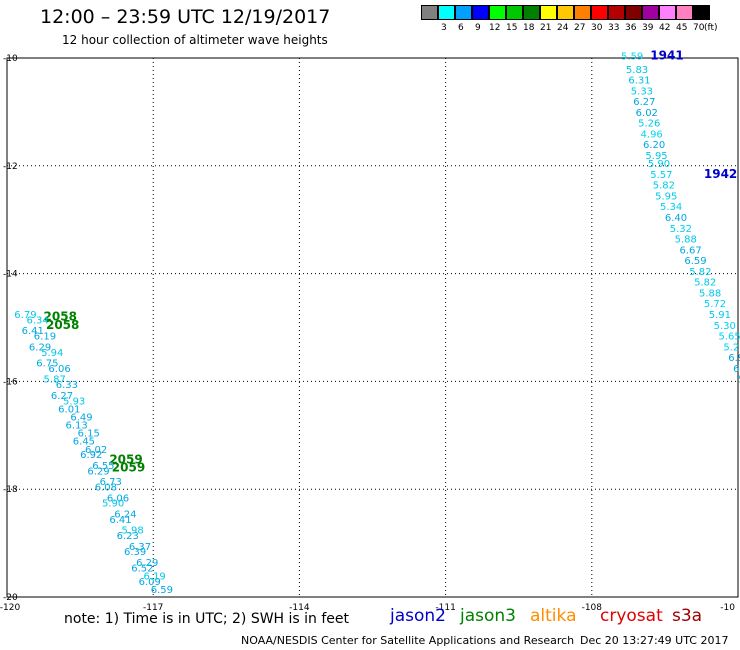 The image size is (740, 650). What do you see at coordinates (84, 442) in the screenshot?
I see `swh-value-label: 6.45` at bounding box center [84, 442].